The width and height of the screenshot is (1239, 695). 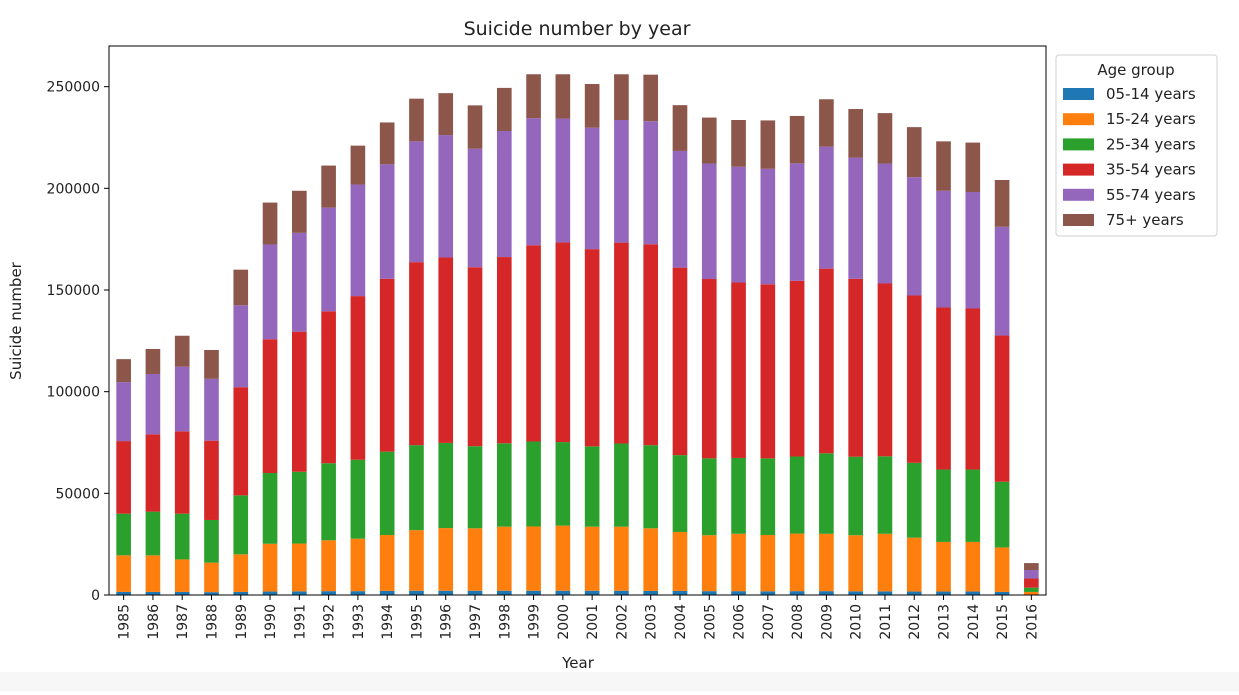 What do you see at coordinates (652, 622) in the screenshot?
I see `x-tick-label: 2003` at bounding box center [652, 622].